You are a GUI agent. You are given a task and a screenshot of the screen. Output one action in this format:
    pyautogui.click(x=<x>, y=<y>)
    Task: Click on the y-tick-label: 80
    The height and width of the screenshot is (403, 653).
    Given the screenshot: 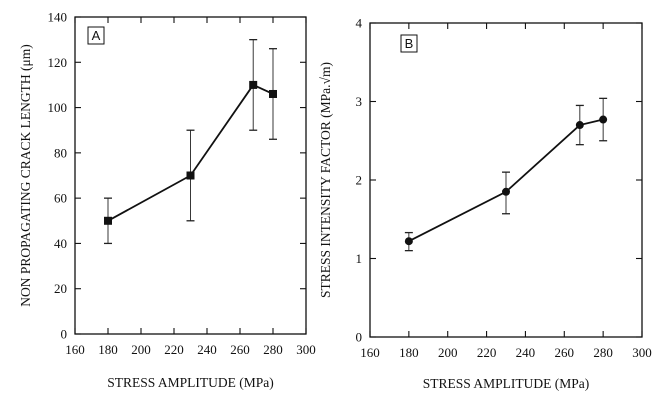 What is the action you would take?
    pyautogui.click(x=60, y=152)
    